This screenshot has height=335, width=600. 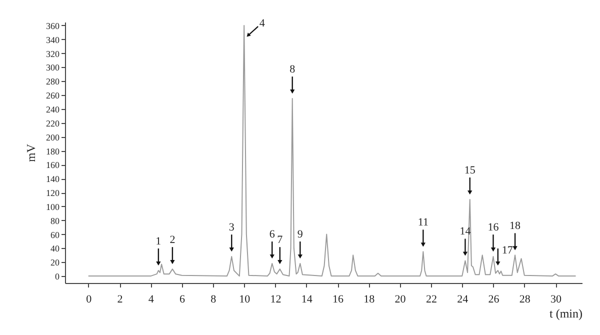 What do you see at coordinates (53, 109) in the screenshot?
I see `y-tick-label: 240` at bounding box center [53, 109].